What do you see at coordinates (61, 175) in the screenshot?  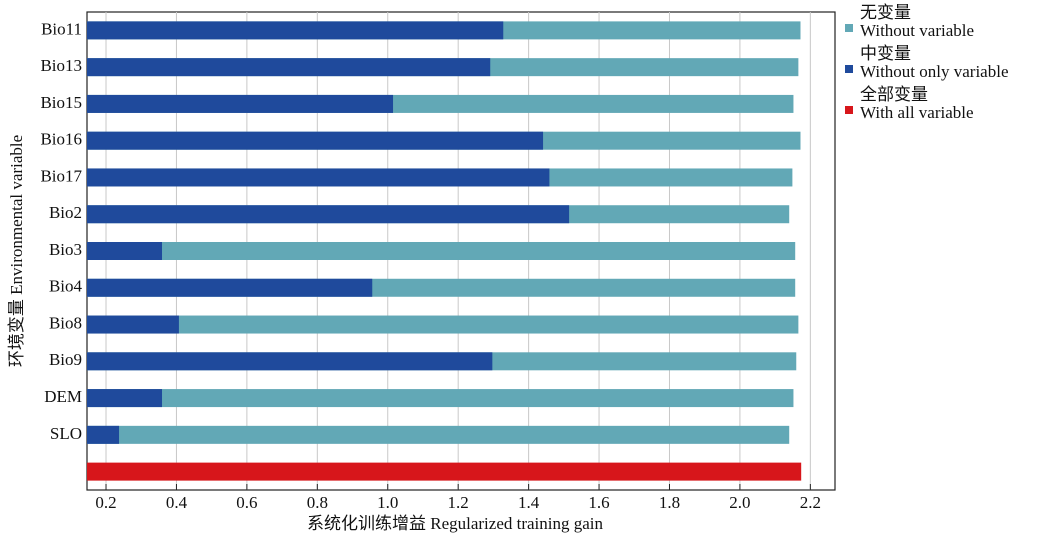 I see `y-tick-label: Bio17` at bounding box center [61, 175].